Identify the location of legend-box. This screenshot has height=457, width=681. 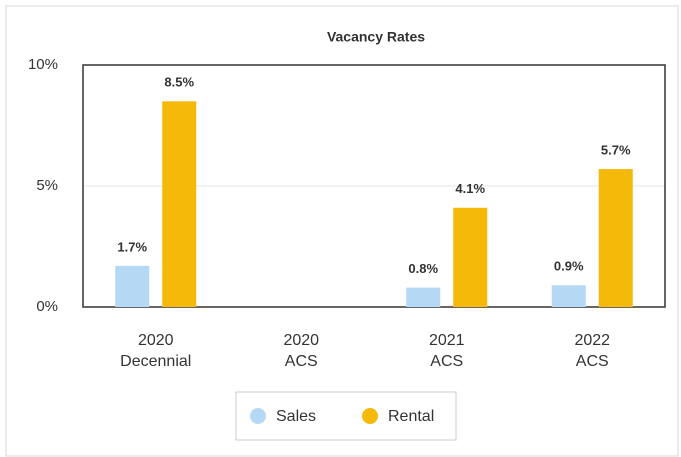
(346, 416).